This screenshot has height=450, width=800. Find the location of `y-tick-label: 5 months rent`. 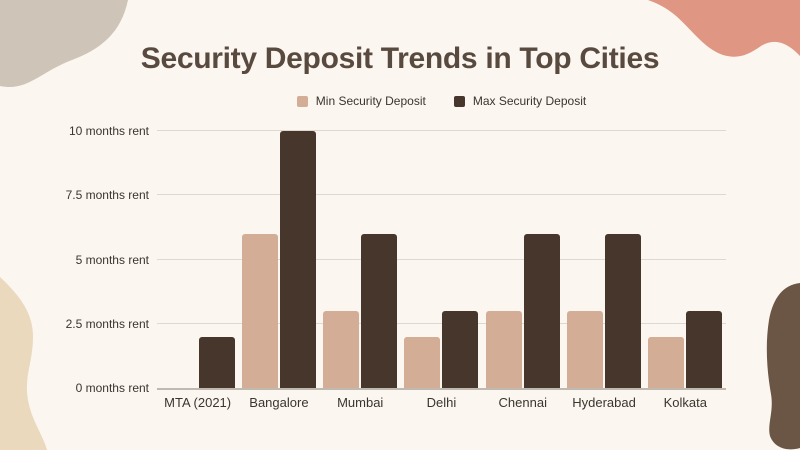

y-tick-label: 5 months rent is located at coordinates (112, 259).